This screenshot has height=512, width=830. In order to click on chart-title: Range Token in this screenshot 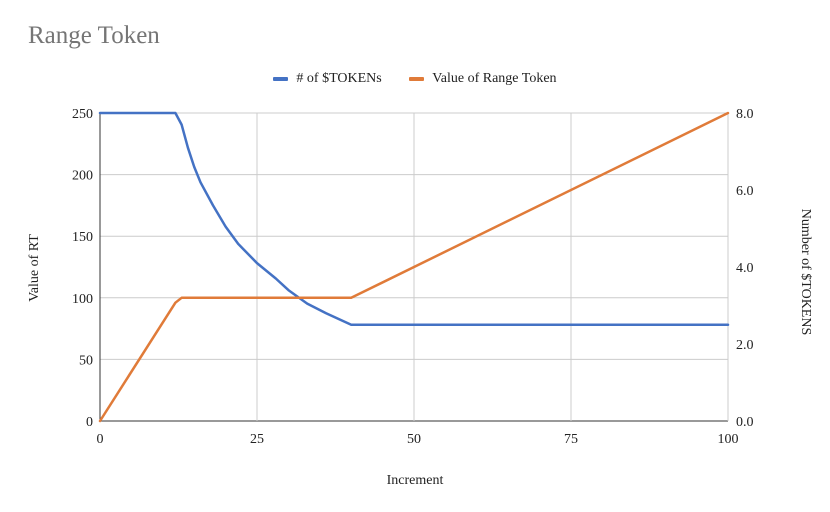, I will do `click(94, 35)`.